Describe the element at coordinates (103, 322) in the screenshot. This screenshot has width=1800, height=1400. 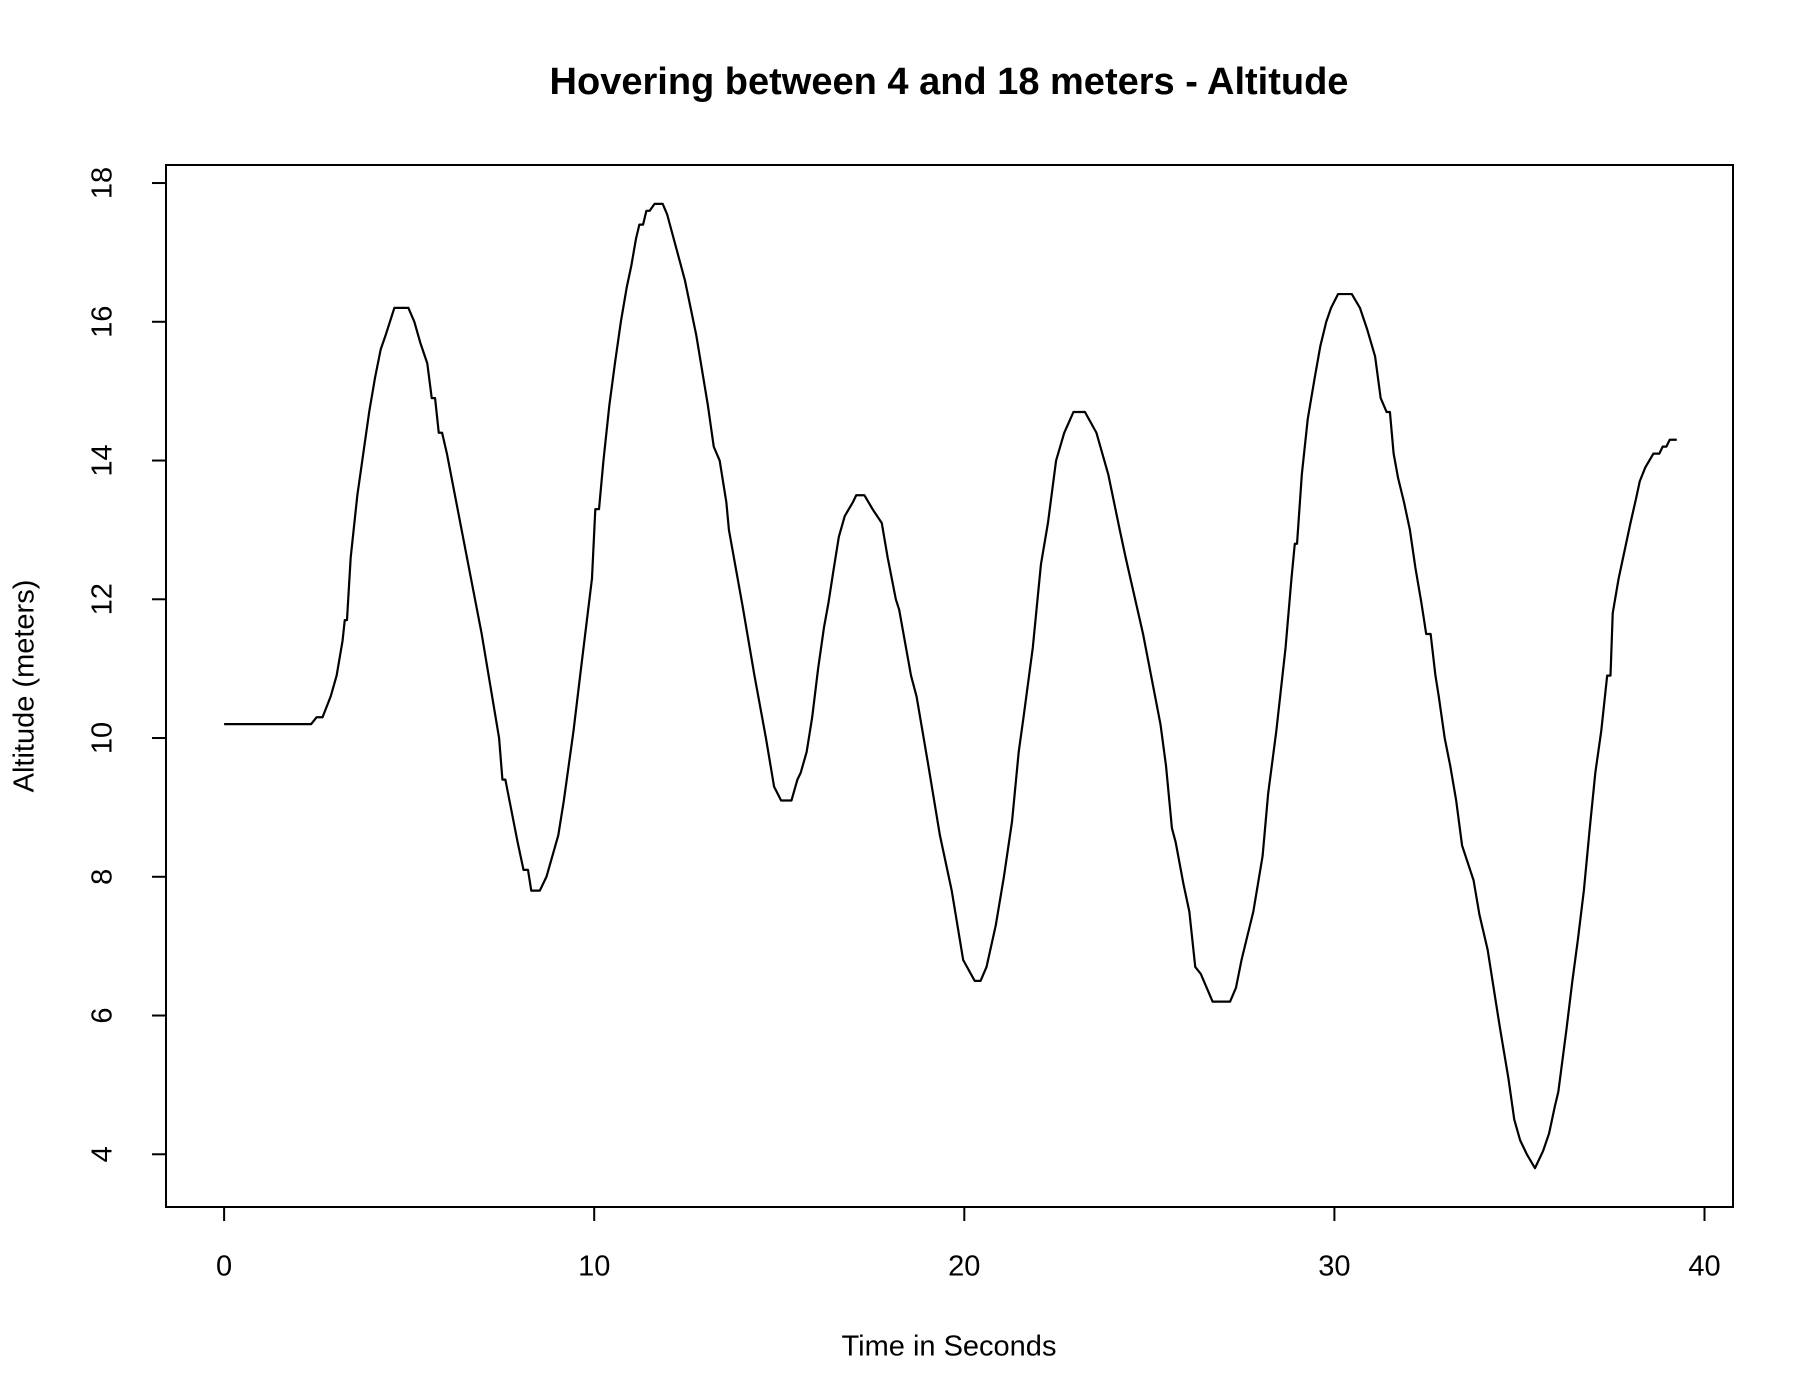
I see `y-tick-label: 16` at that location.